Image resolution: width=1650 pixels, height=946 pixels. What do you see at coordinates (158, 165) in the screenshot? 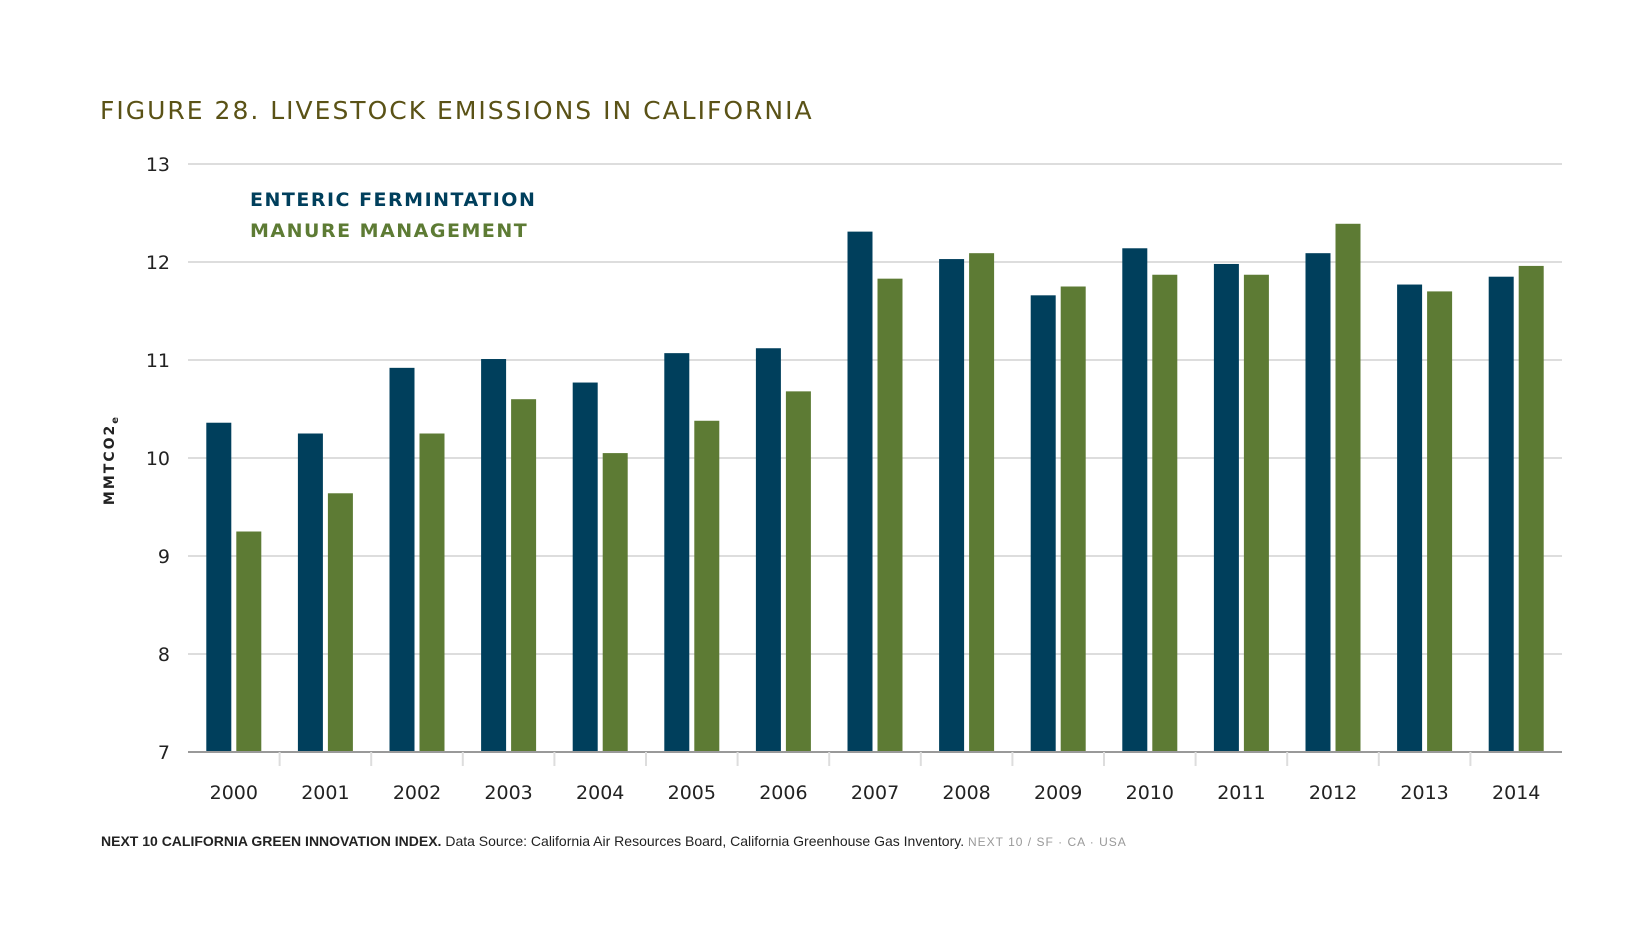
I see `y-tick-label: 13` at bounding box center [158, 165].